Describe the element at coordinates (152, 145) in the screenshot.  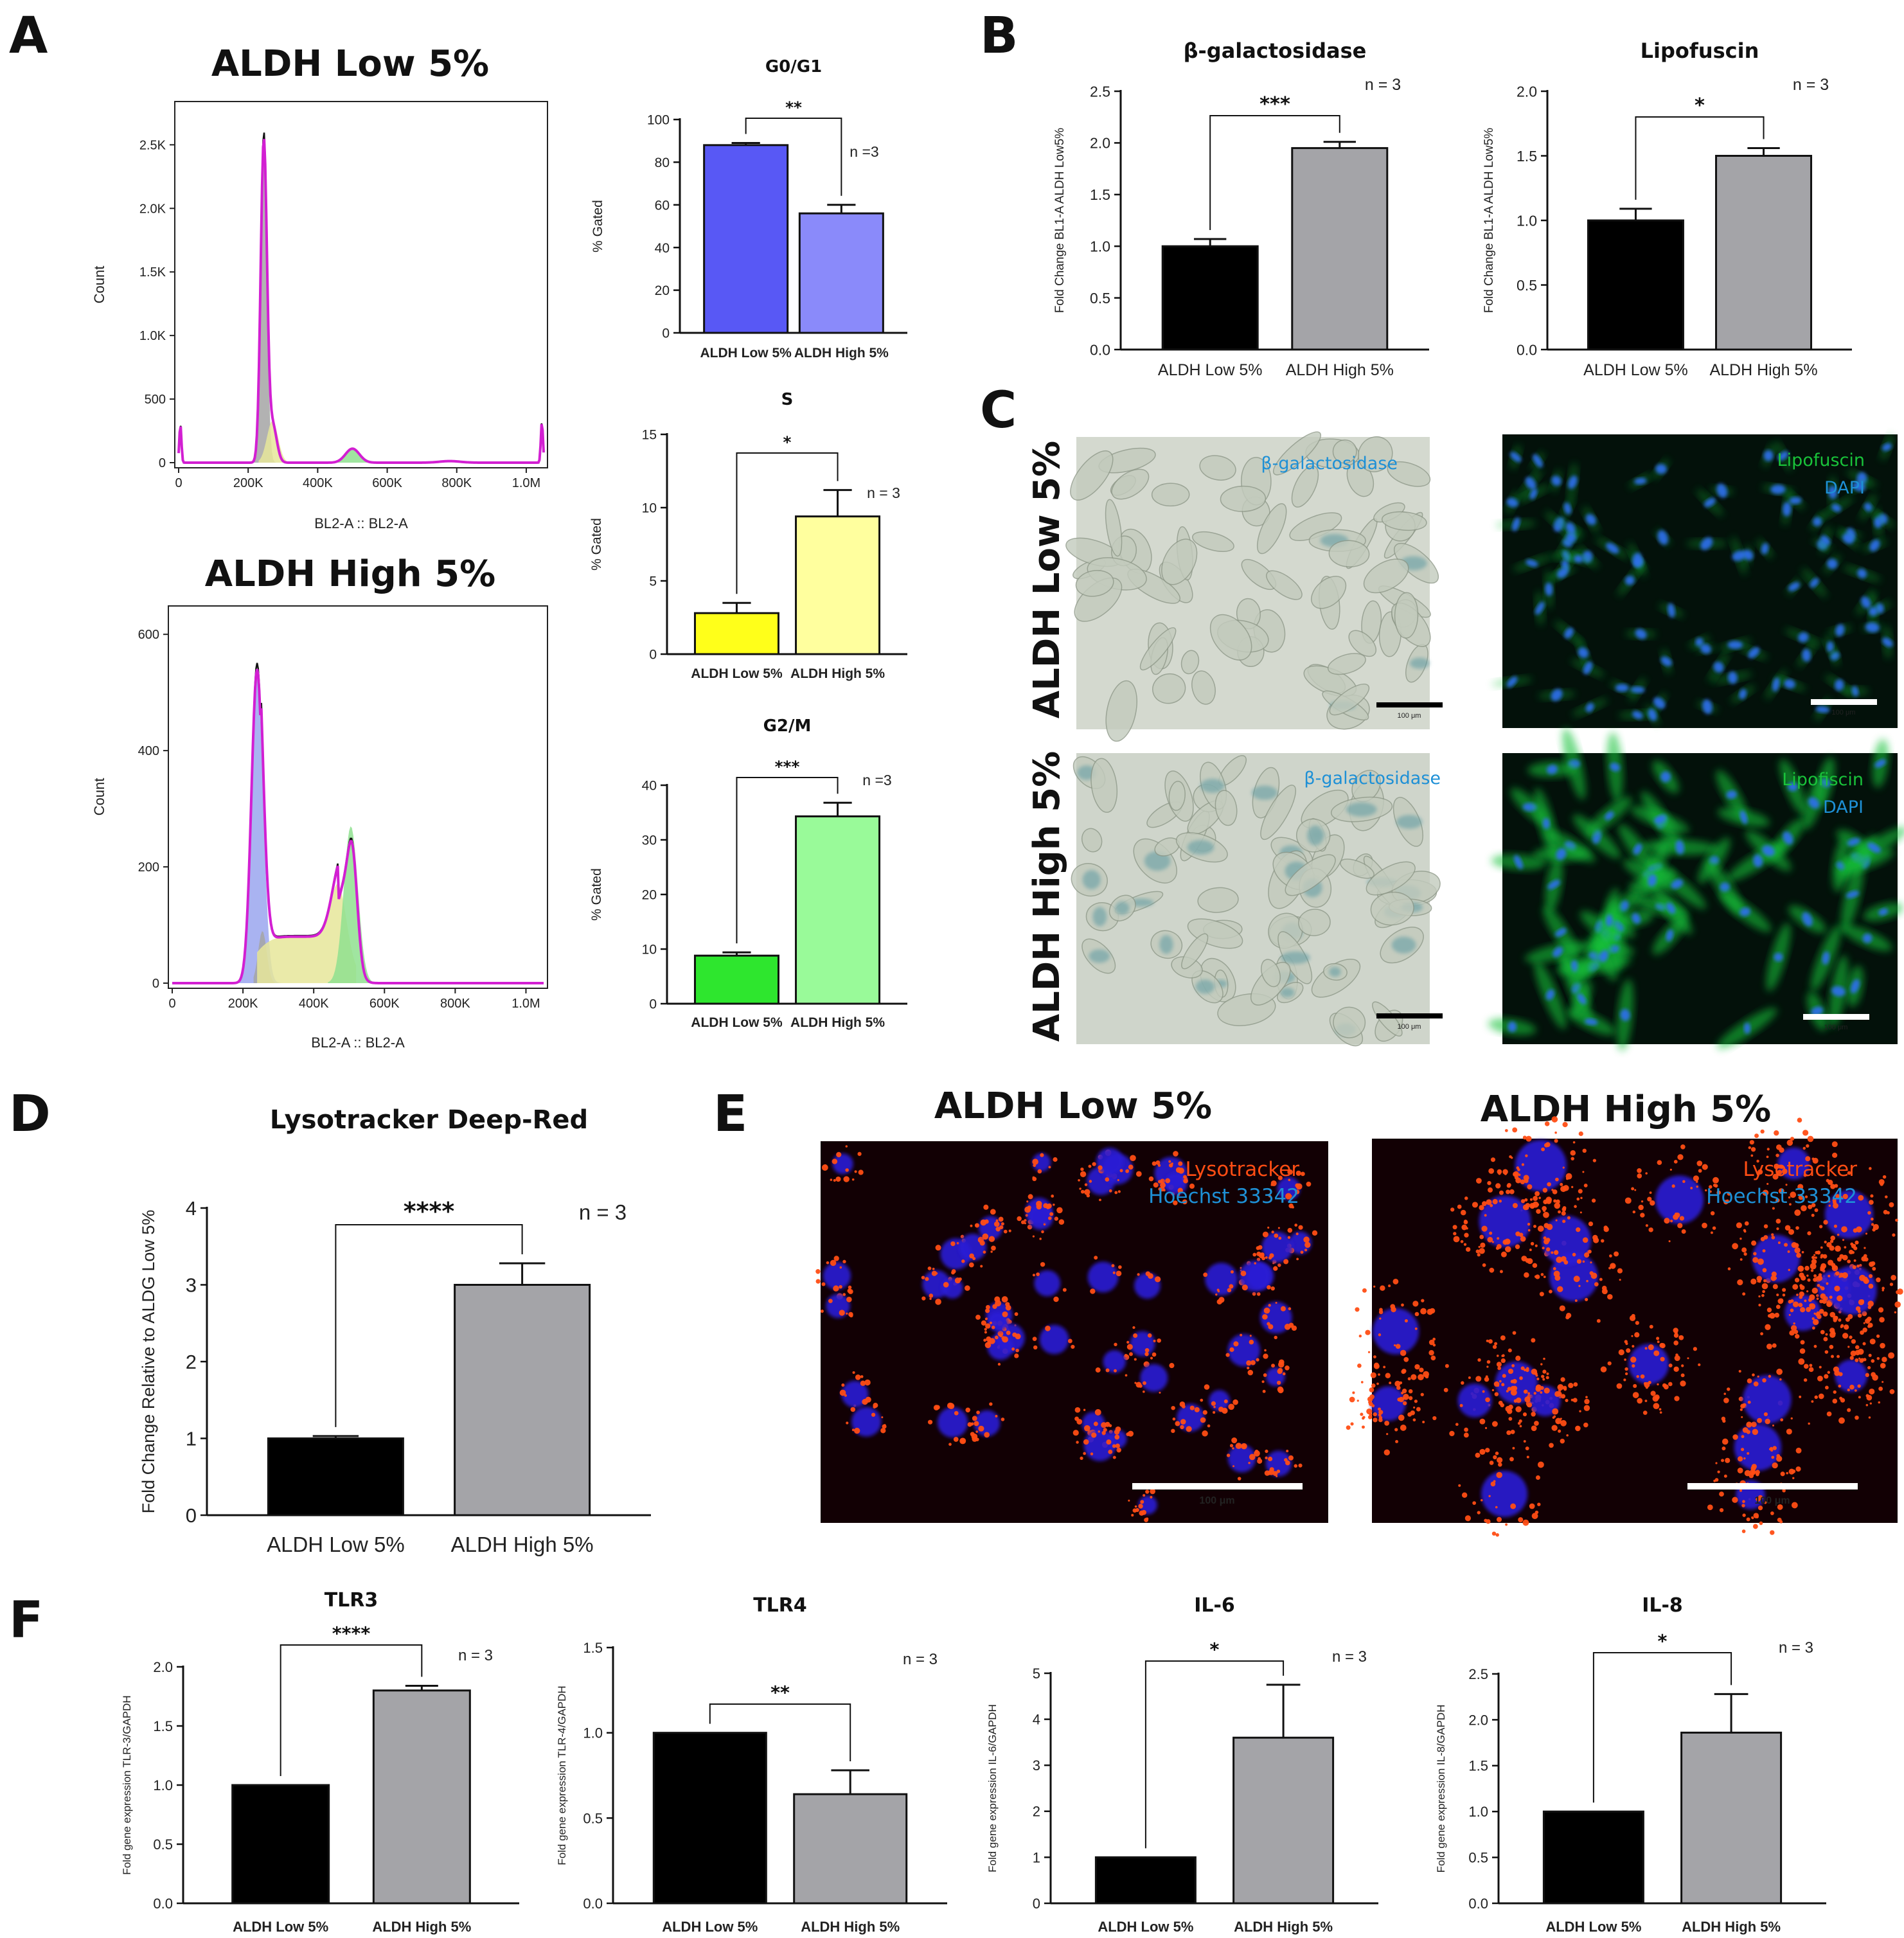
I see `y-tick-label: 2.5K` at that location.